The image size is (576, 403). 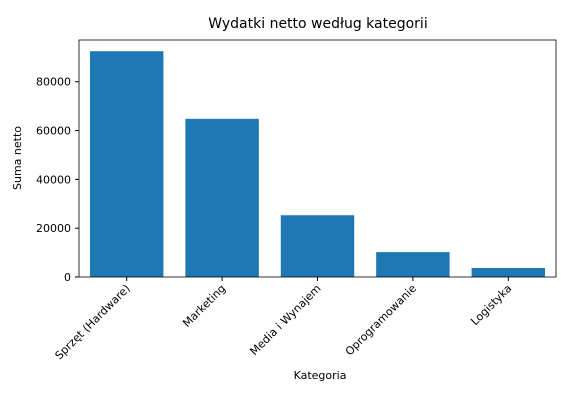 What do you see at coordinates (286, 320) in the screenshot?
I see `x-tick-label: Media i Wynajem` at bounding box center [286, 320].